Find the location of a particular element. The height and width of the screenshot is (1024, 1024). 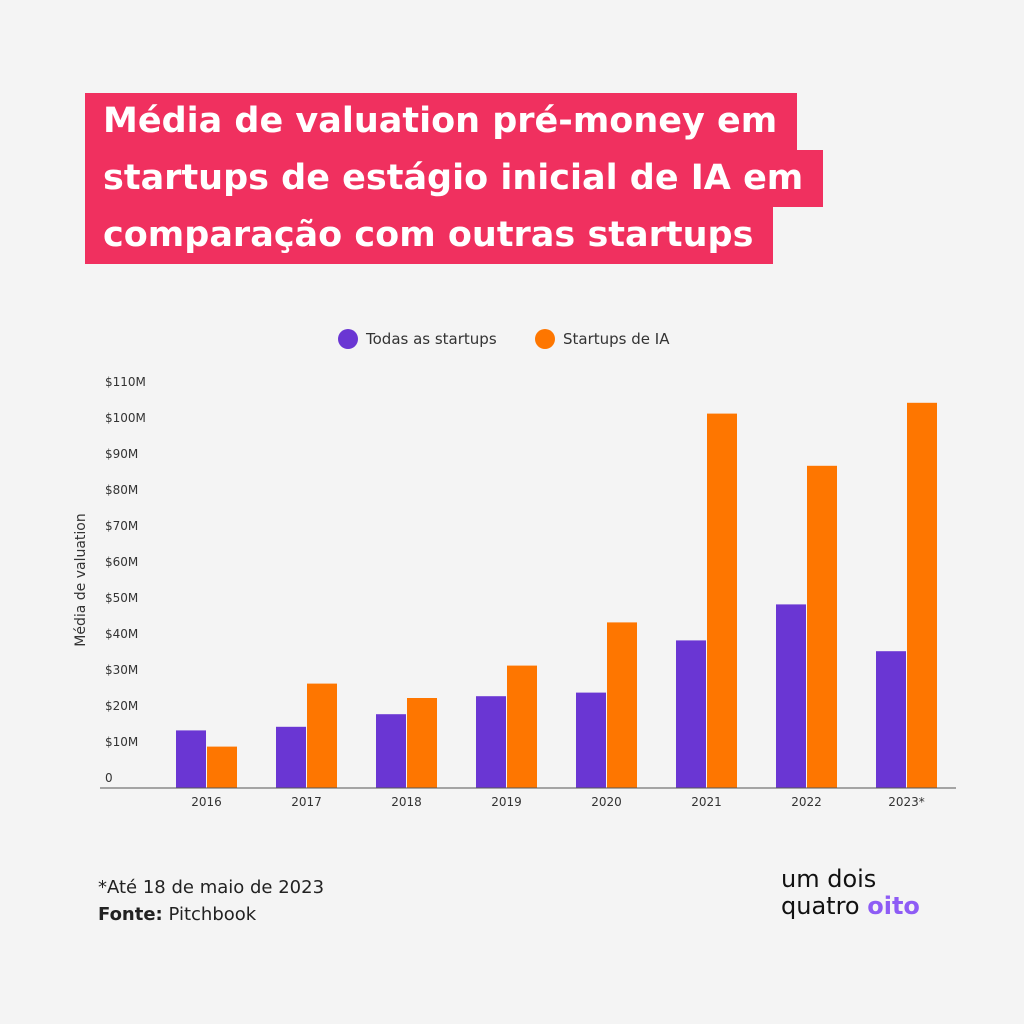

footnote-source: Fonte: Pitchbook is located at coordinates (211, 914).